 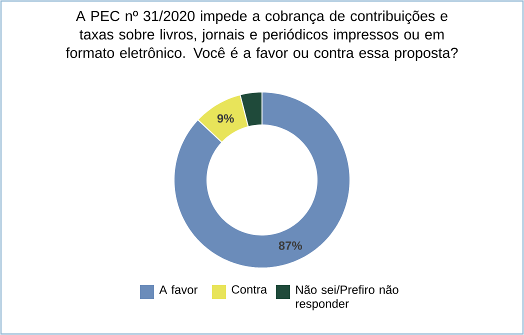 I want to click on data-label: 9%, so click(x=225, y=118).